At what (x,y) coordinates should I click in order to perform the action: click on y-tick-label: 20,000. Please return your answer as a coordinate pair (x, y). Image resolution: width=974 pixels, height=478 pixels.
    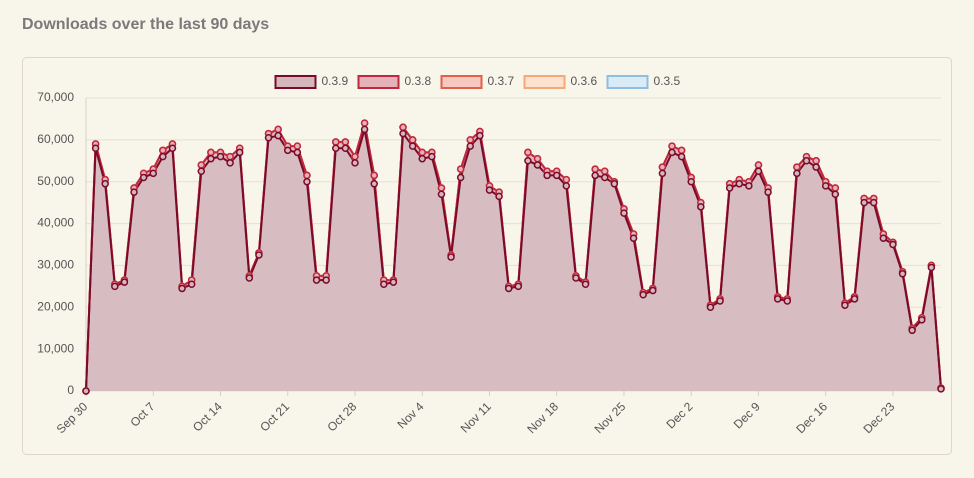
    Looking at the image, I should click on (55, 306).